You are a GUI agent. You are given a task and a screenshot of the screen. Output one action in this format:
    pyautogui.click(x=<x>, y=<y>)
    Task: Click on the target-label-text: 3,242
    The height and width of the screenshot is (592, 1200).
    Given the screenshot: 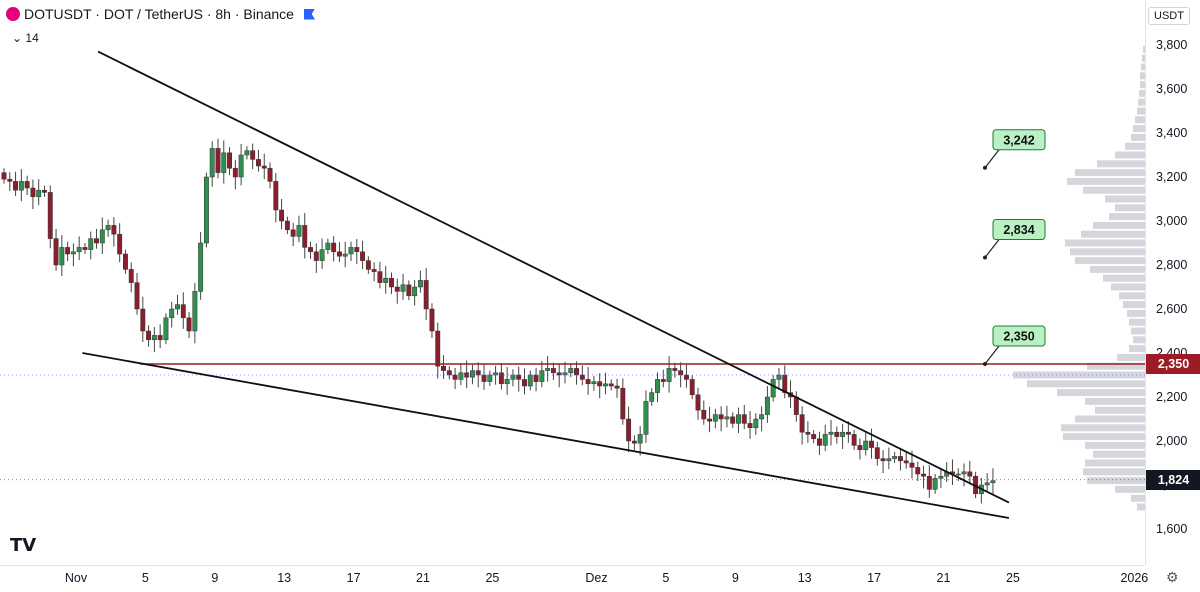 What is the action you would take?
    pyautogui.click(x=1018, y=140)
    